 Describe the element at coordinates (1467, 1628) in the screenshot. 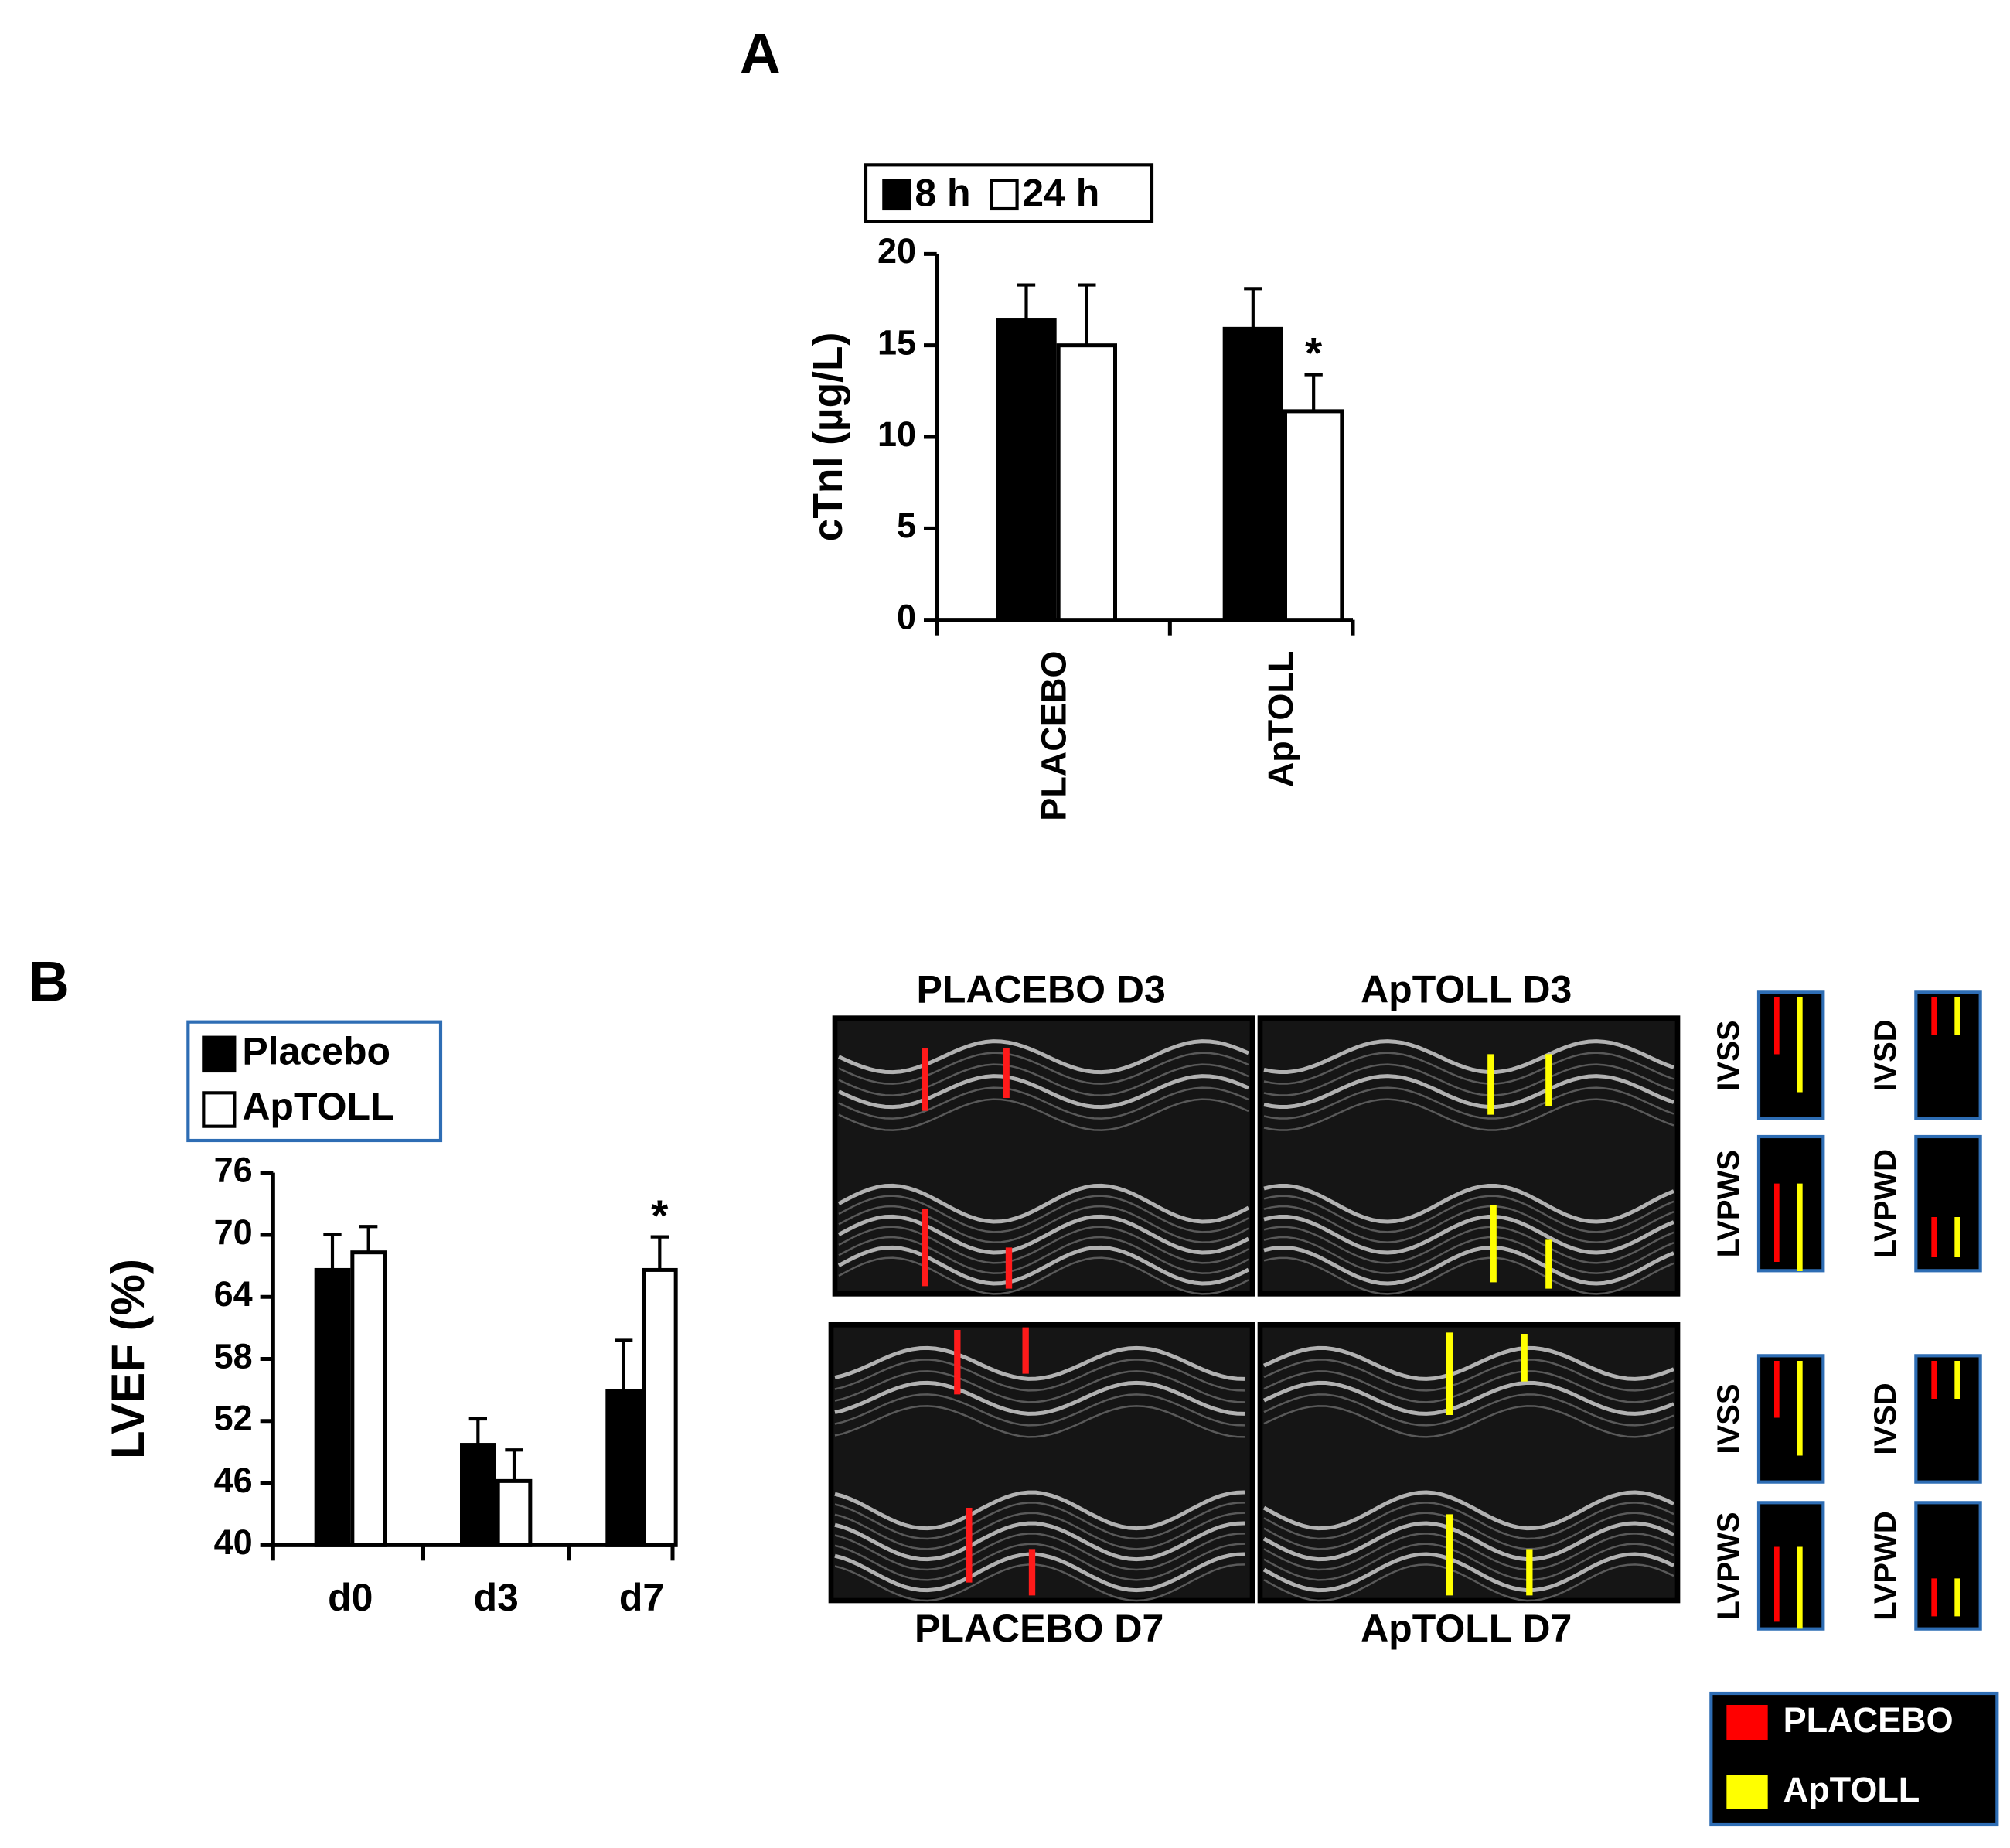

I see `echo-title: ApTOLL D7` at that location.